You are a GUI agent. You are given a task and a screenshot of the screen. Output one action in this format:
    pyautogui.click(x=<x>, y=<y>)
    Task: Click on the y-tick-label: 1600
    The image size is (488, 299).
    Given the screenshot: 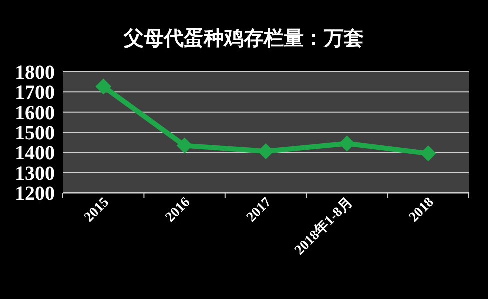 What is the action you would take?
    pyautogui.click(x=35, y=113)
    